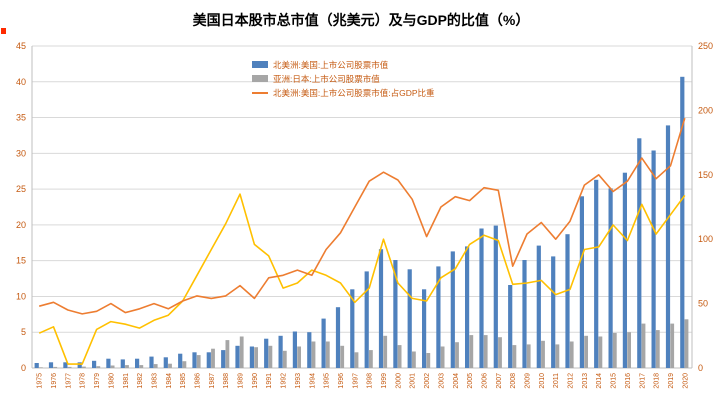 The height and width of the screenshot is (404, 722). Describe the element at coordinates (155, 381) in the screenshot. I see `x-axis-year-label: 1983` at that location.